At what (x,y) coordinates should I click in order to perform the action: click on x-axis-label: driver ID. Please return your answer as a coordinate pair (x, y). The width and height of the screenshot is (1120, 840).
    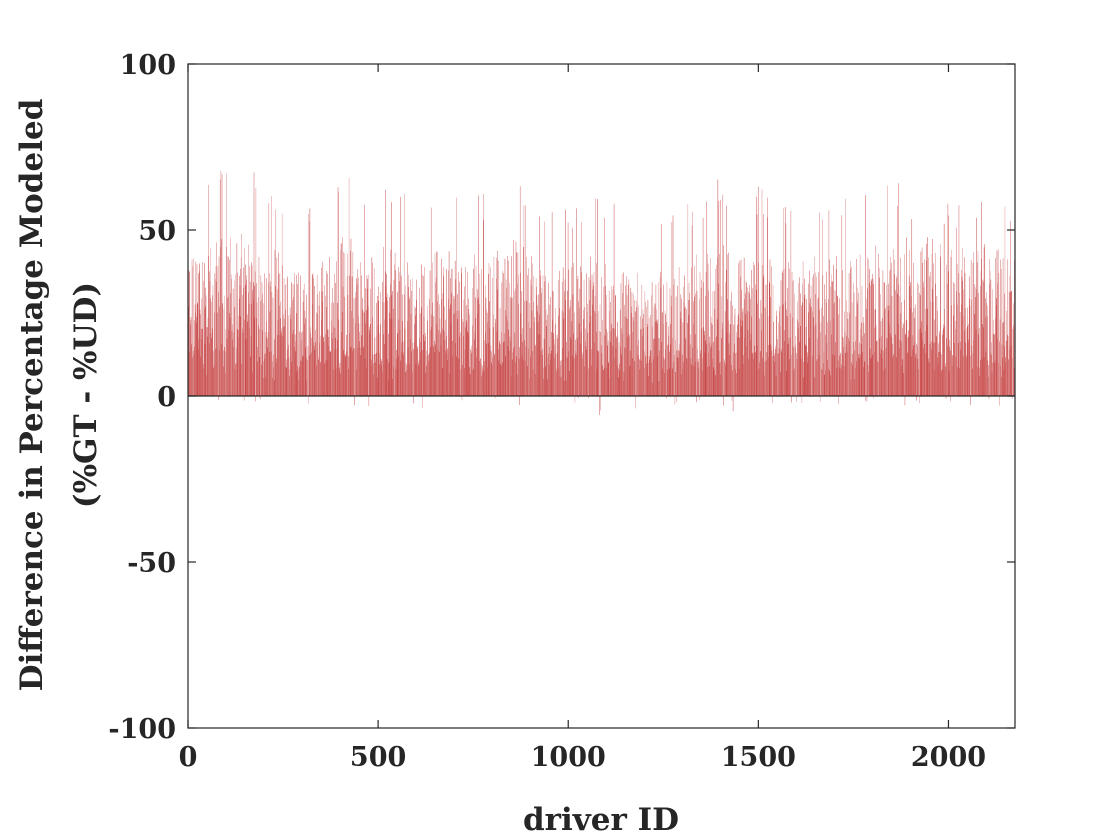
    Looking at the image, I should click on (601, 820).